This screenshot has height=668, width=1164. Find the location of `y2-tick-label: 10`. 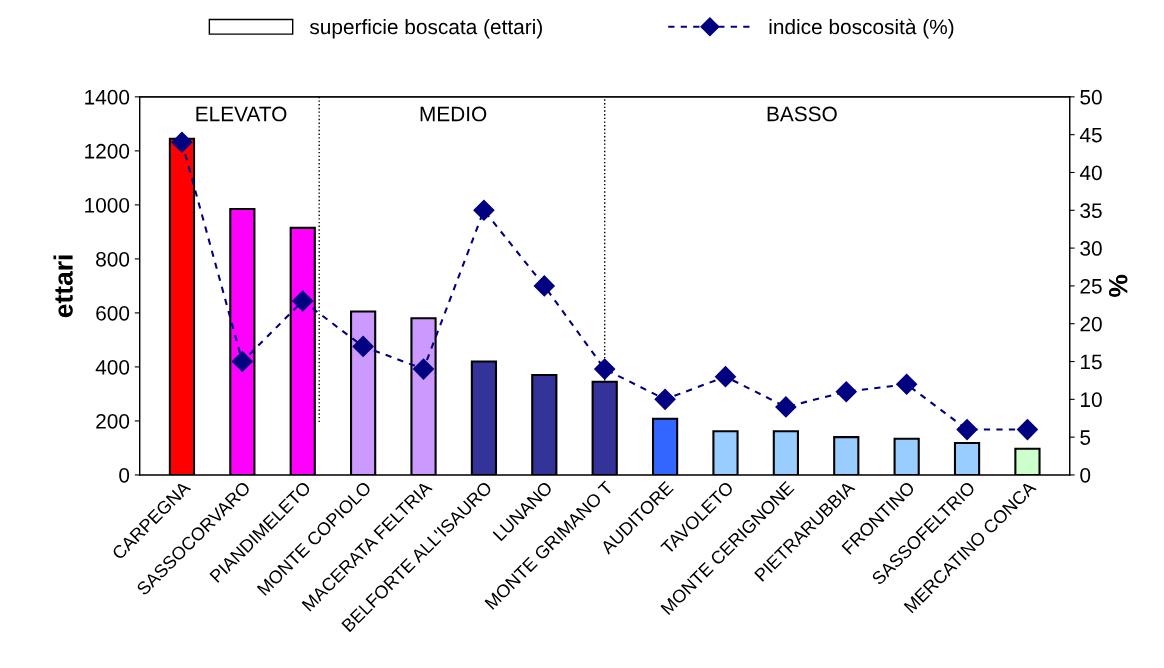

y2-tick-label: 10 is located at coordinates (1091, 400).